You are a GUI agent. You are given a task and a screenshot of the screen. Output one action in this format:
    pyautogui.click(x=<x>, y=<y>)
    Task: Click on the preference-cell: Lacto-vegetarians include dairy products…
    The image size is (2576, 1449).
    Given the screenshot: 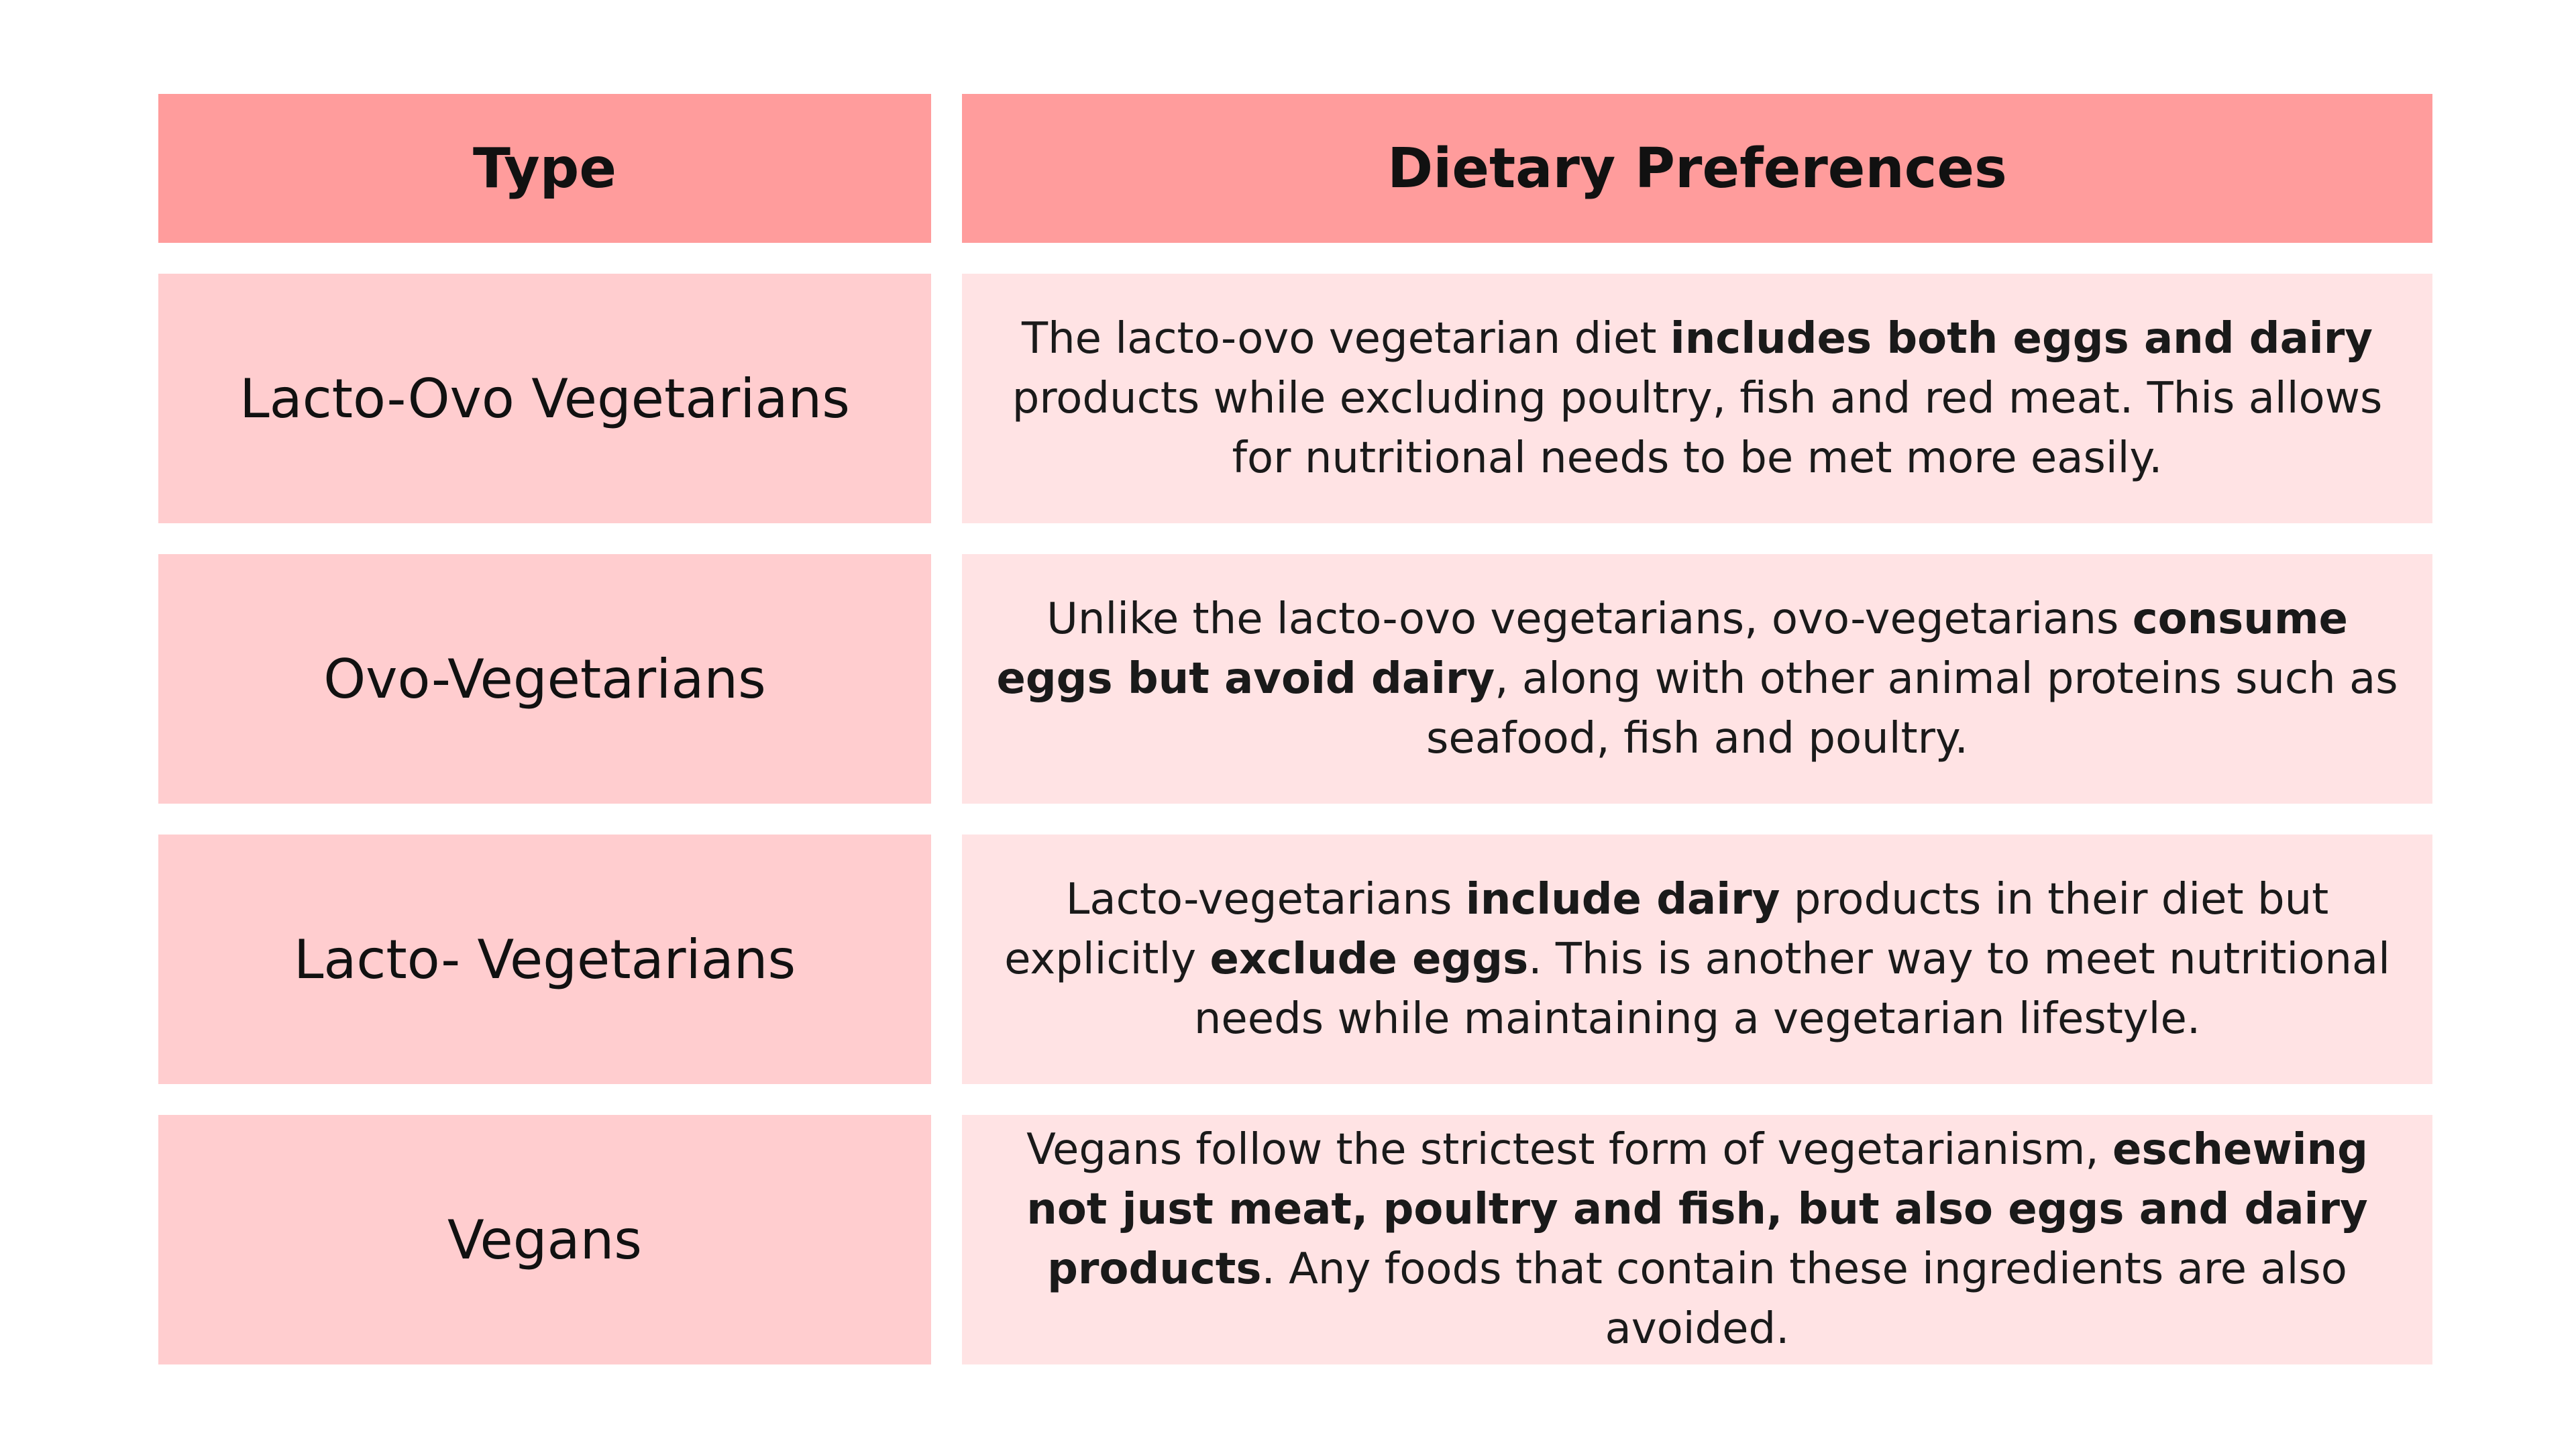 What is the action you would take?
    pyautogui.click(x=1697, y=959)
    